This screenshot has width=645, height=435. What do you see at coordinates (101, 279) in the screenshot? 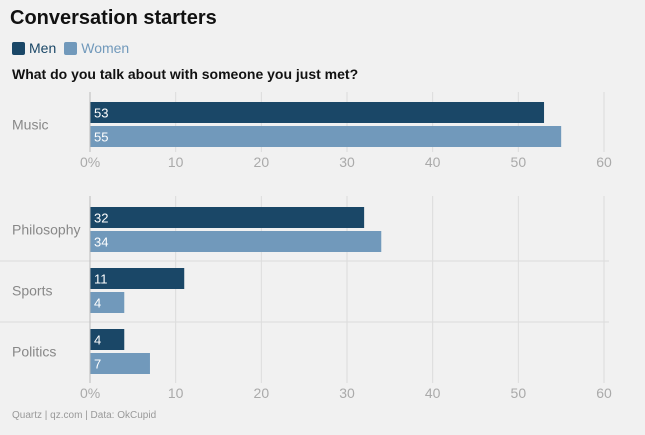
I see `bar-value-label: 11` at bounding box center [101, 279].